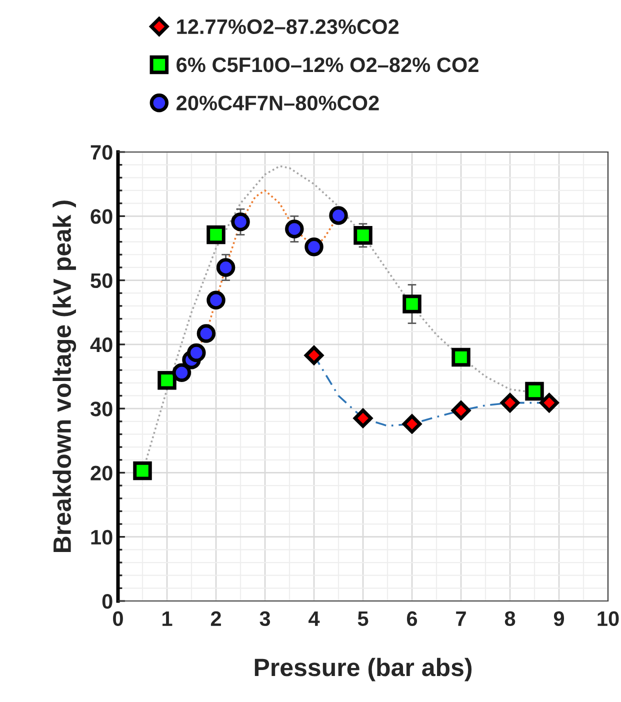  What do you see at coordinates (118, 618) in the screenshot?
I see `x-tick-label: 0` at bounding box center [118, 618].